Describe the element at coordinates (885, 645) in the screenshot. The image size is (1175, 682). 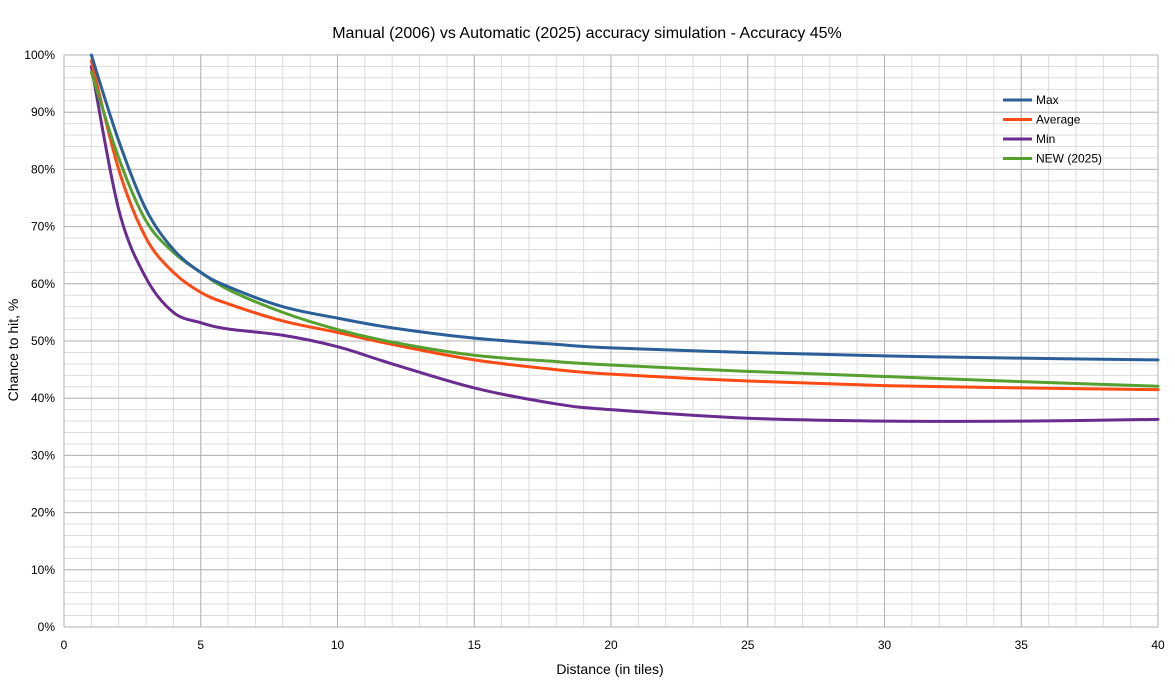
I see `x-tick-label: 30` at that location.